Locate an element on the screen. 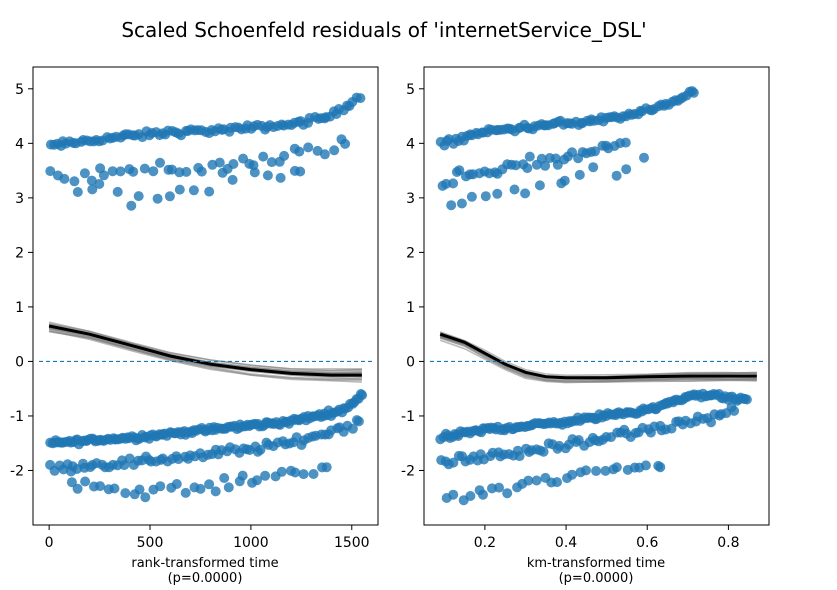  left-y-tick-label: 0 is located at coordinates (19, 362).